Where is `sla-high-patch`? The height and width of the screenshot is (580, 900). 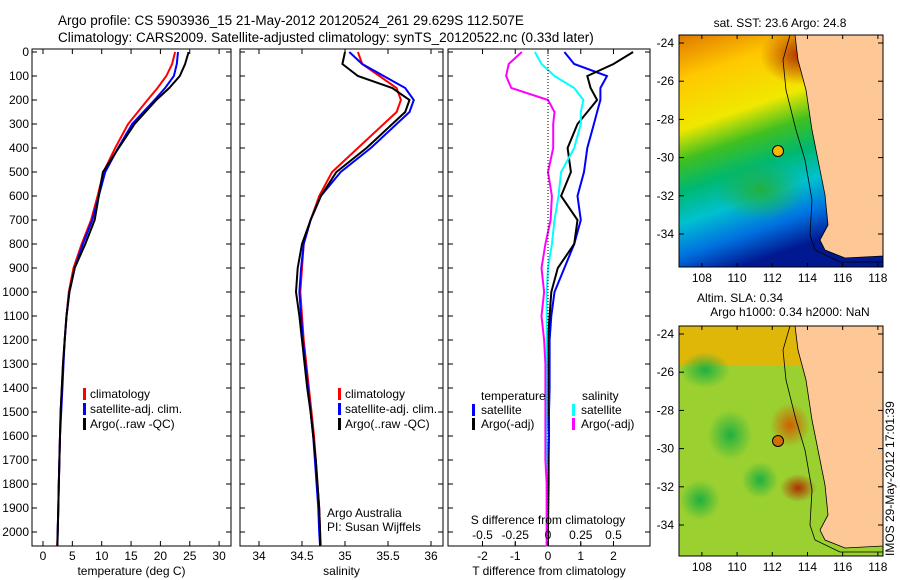
sla-high-patch is located at coordinates (798, 488).